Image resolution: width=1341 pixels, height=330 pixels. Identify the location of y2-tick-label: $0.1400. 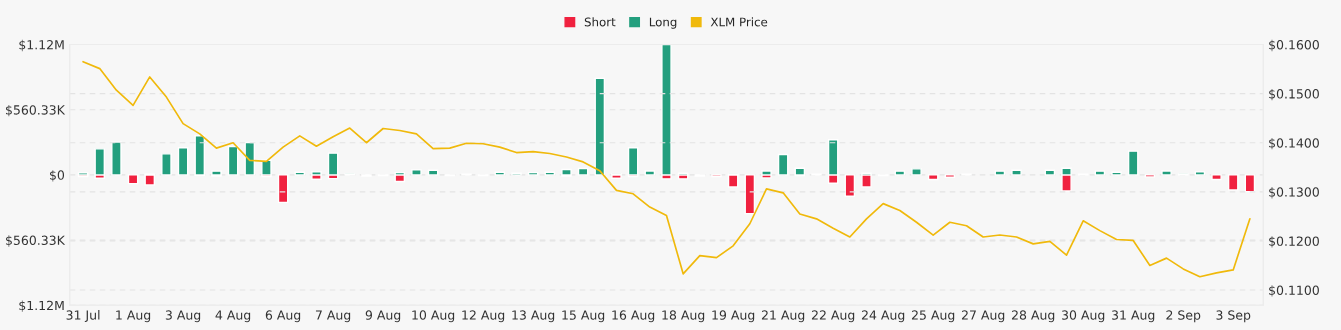
(1294, 143).